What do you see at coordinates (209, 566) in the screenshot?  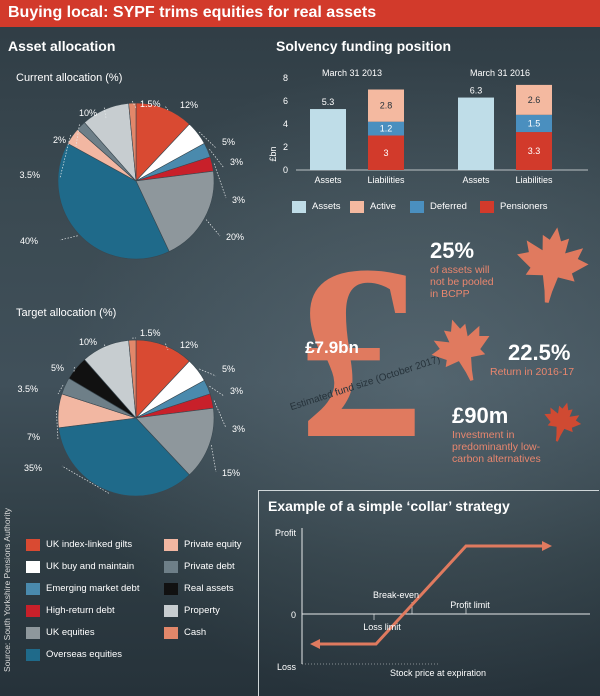 I see `legend-label: Private debt` at bounding box center [209, 566].